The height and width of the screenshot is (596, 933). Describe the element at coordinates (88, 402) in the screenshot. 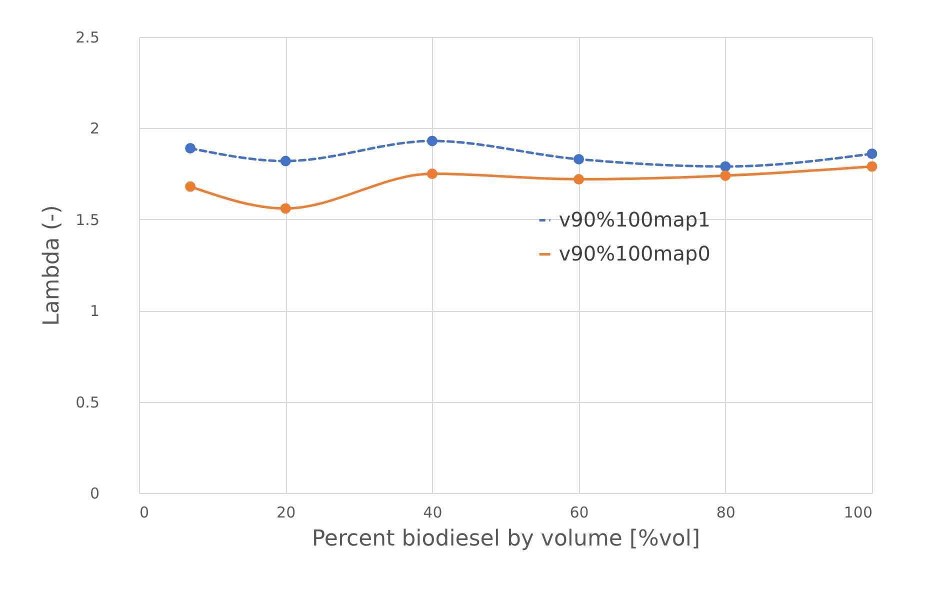

I see `y-tick-label: 0.5` at that location.